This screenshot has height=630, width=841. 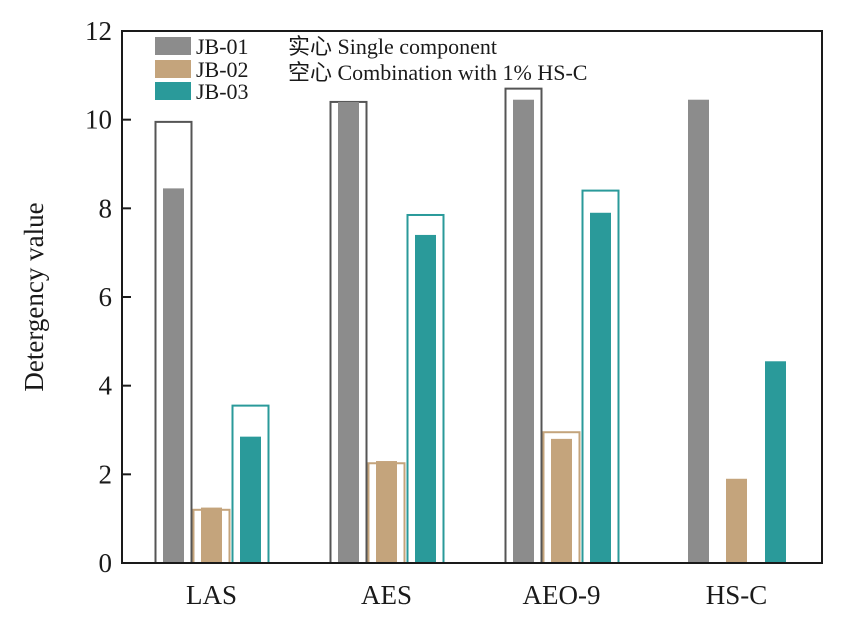 I want to click on y-tick-label: 10, so click(x=98, y=120).